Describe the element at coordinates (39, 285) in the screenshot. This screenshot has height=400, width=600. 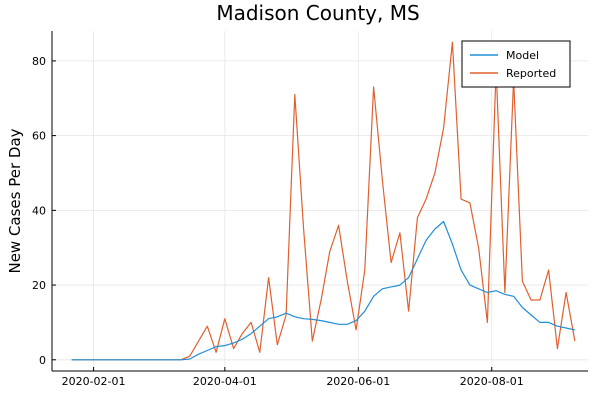
I see `y-tick-label: 20` at that location.